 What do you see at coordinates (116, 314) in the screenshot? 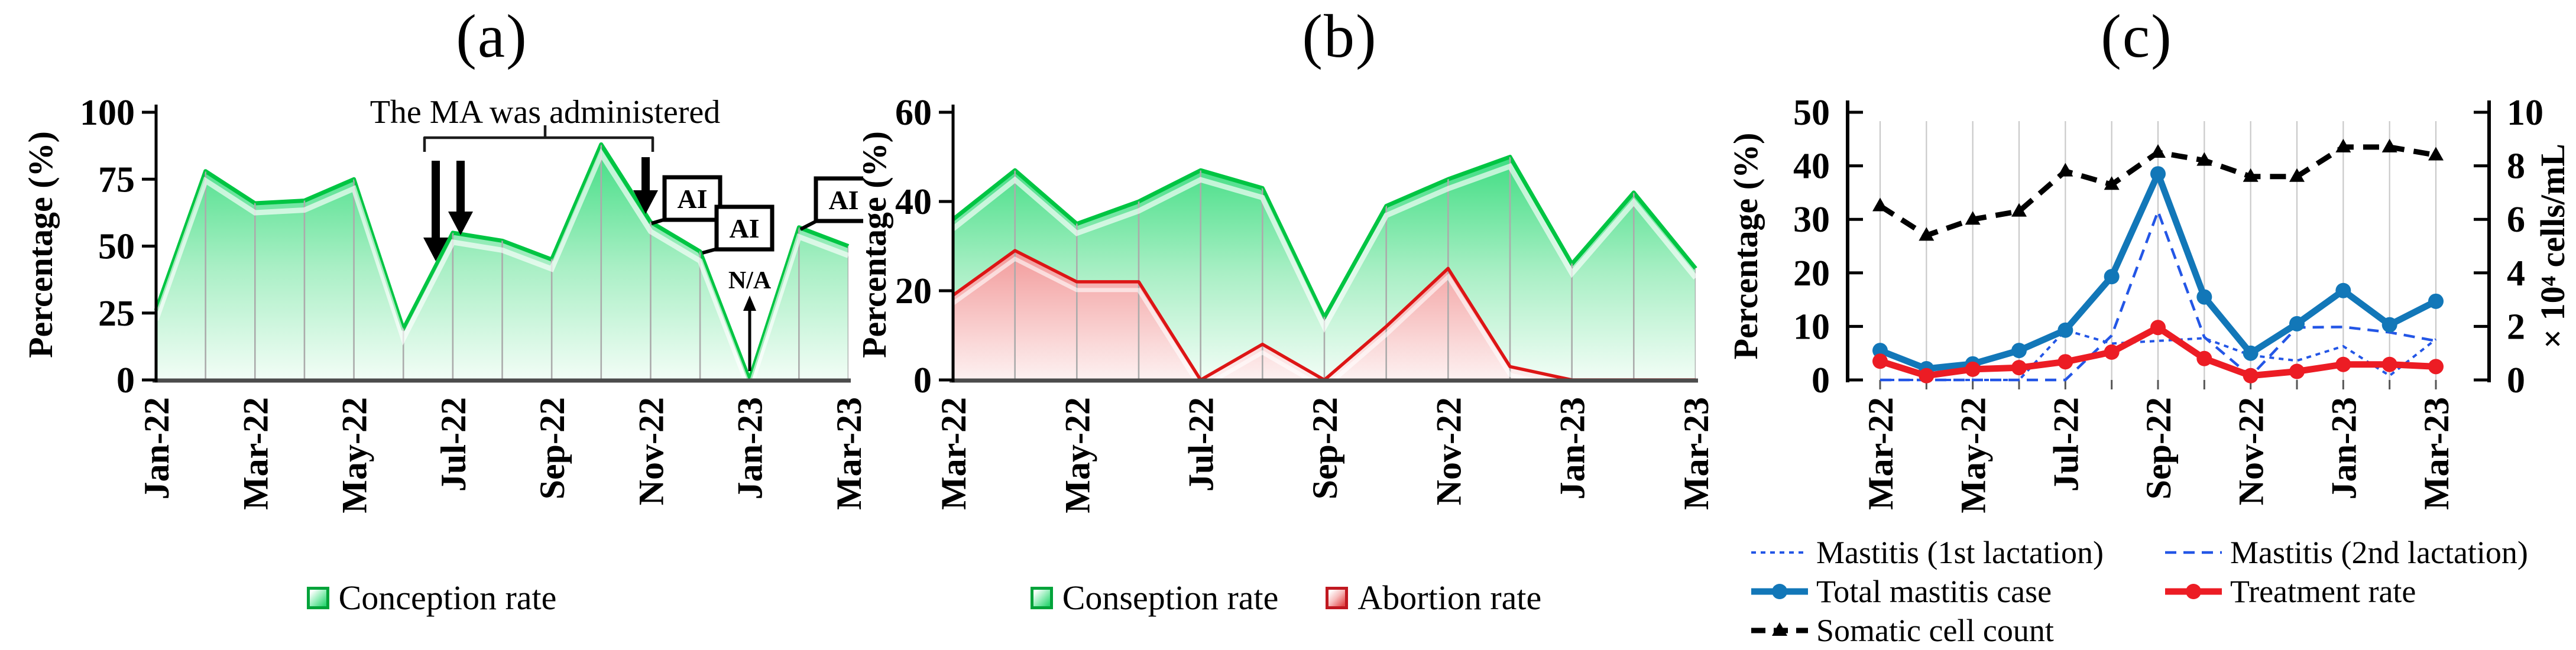
I see `svg-text: 25` at bounding box center [116, 314].